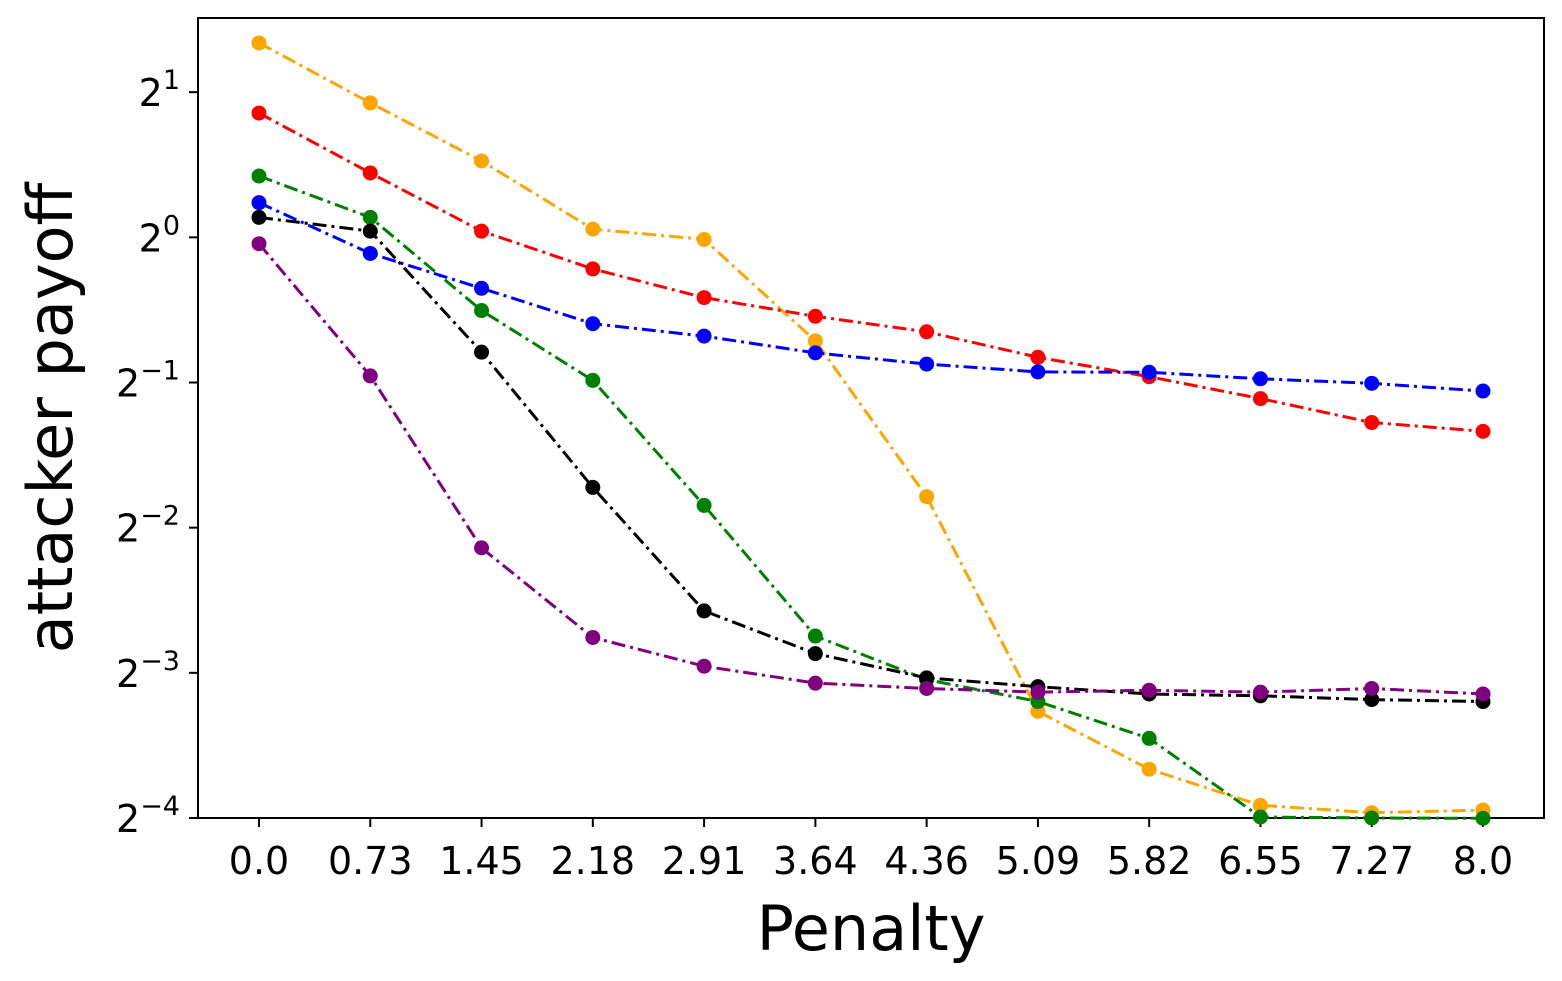 The height and width of the screenshot is (981, 1562). Describe the element at coordinates (481, 861) in the screenshot. I see `x-tick-label: 1.45` at that location.